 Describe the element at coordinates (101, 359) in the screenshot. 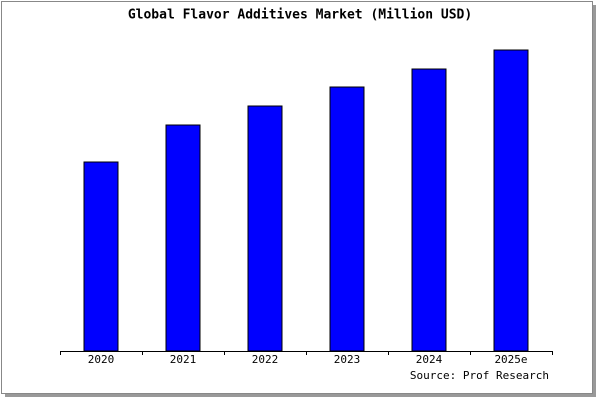

I see `x-tick-label: 2020` at that location.